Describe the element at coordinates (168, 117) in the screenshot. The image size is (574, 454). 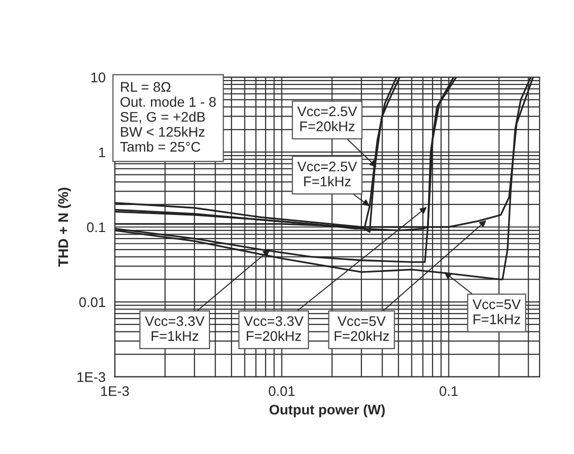
I see `annotation: RL = 8Ω Out. mode 1 - 8 SE, G = +2dB BW < 125kHz Tamb = 25°C` at that location.